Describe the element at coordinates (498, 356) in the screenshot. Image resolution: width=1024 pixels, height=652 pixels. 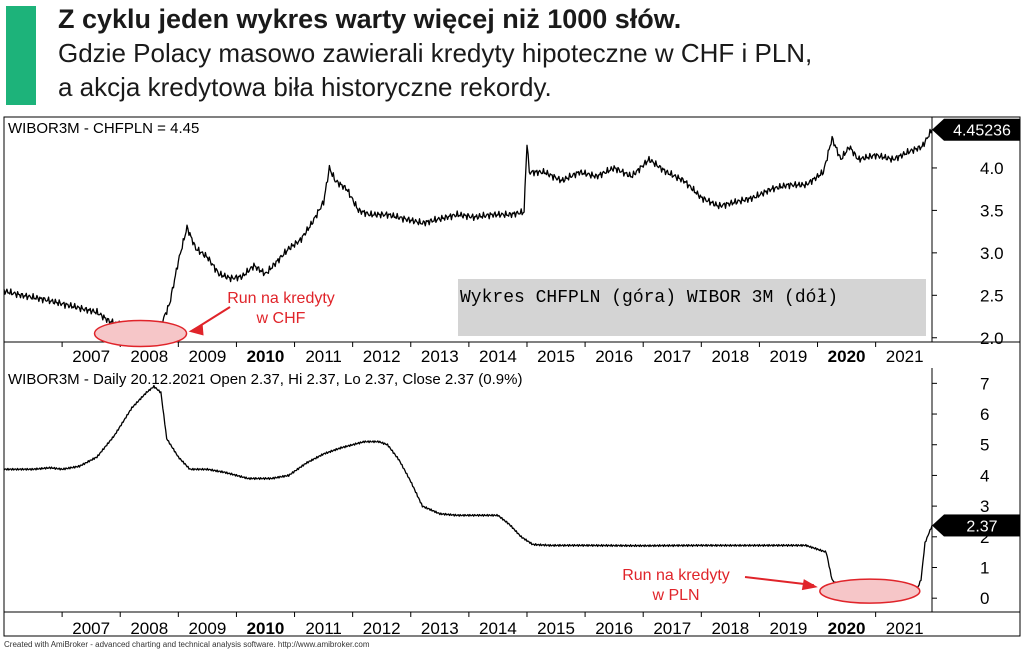
I see `chf-x-tick-label: 2014` at that location.